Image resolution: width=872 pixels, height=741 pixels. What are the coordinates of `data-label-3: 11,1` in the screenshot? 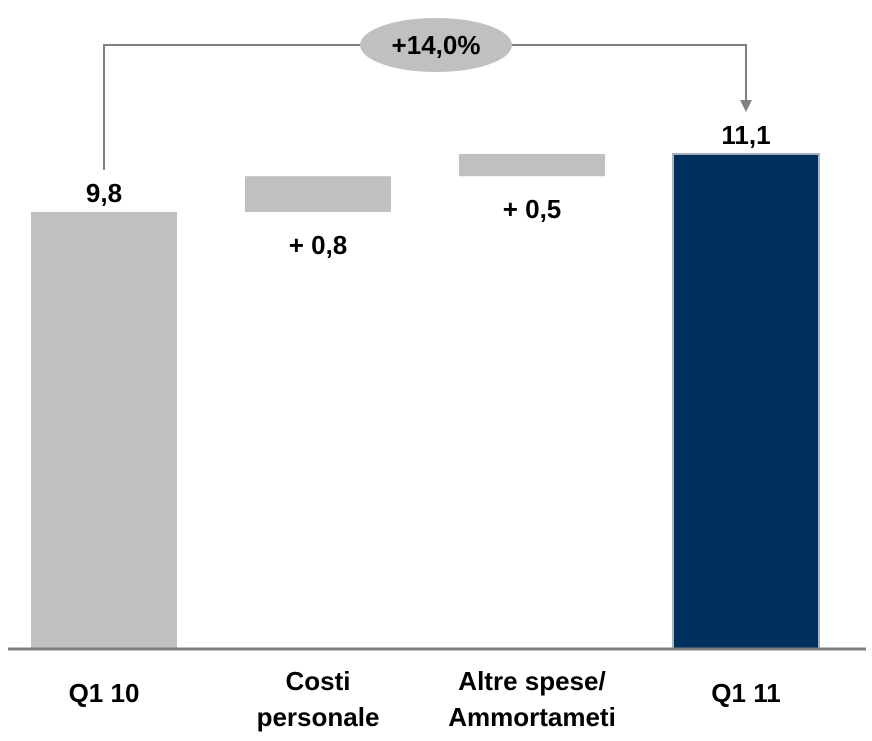 It's located at (745, 135).